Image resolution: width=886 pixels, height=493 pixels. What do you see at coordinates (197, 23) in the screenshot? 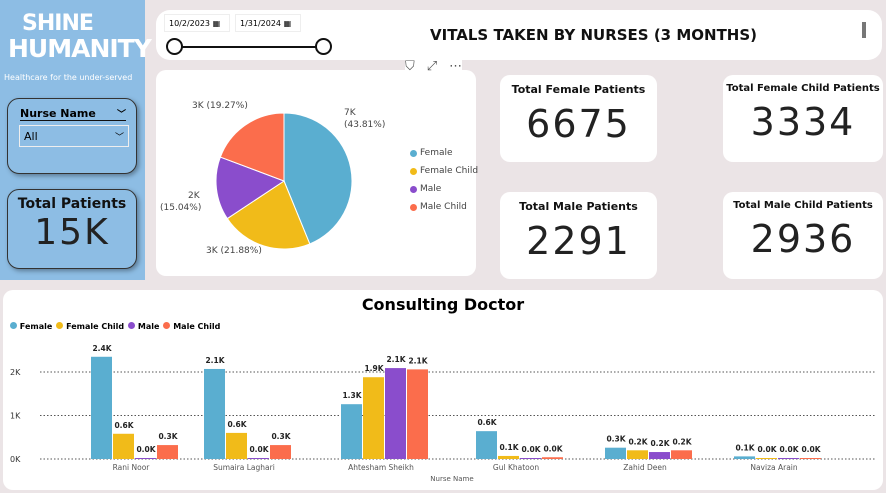
I see `start-date-input: 10/2/2023 ▦` at bounding box center [197, 23].